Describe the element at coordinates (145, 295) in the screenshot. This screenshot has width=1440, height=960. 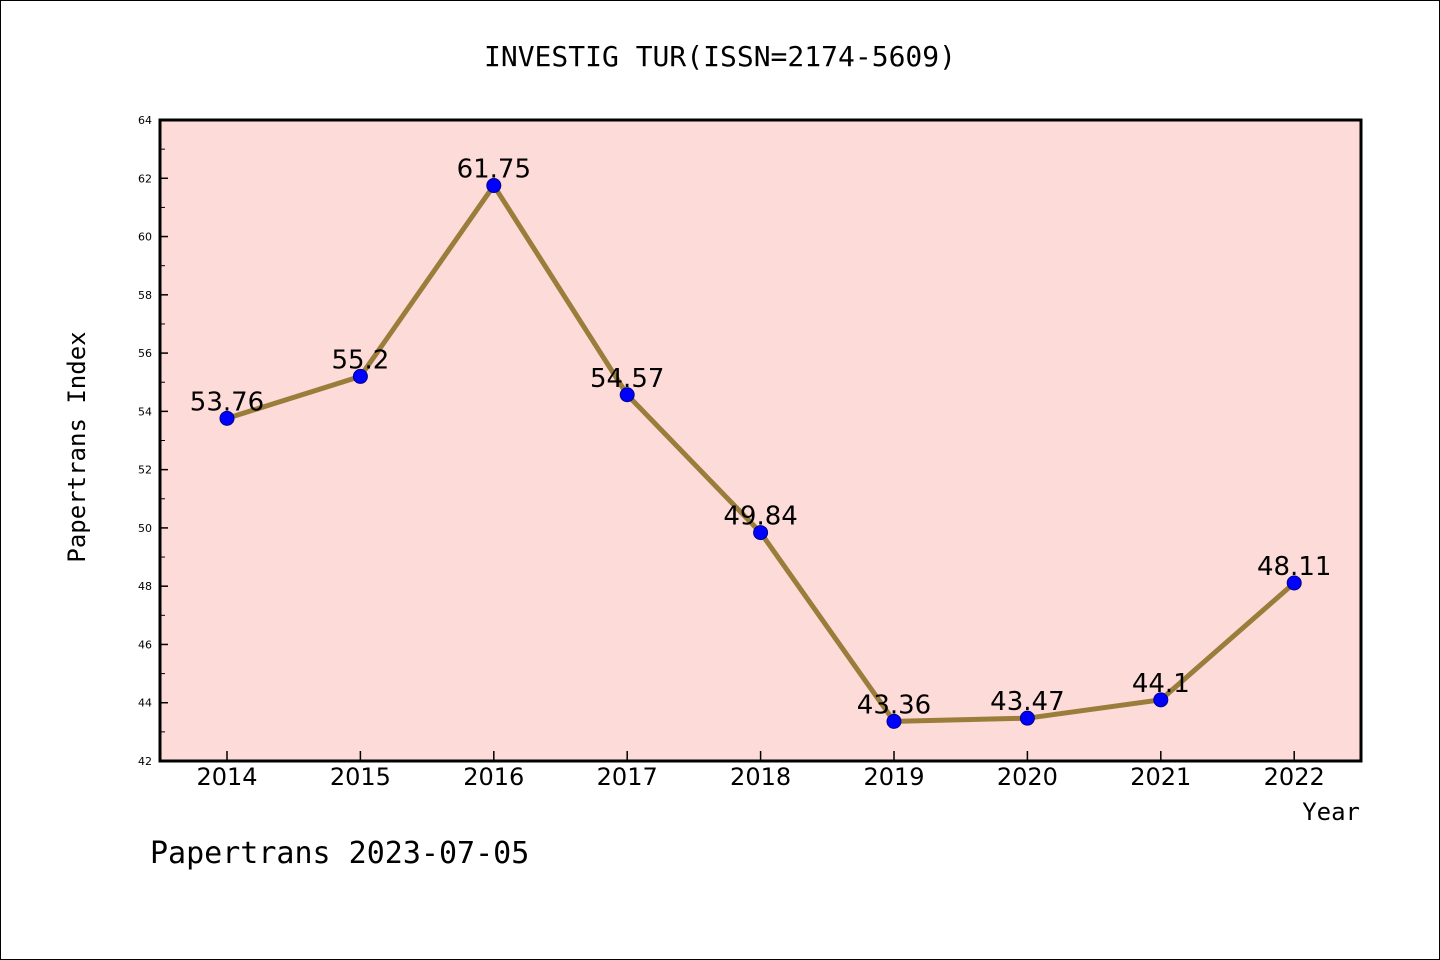
I see `y-tick-label: 58` at that location.